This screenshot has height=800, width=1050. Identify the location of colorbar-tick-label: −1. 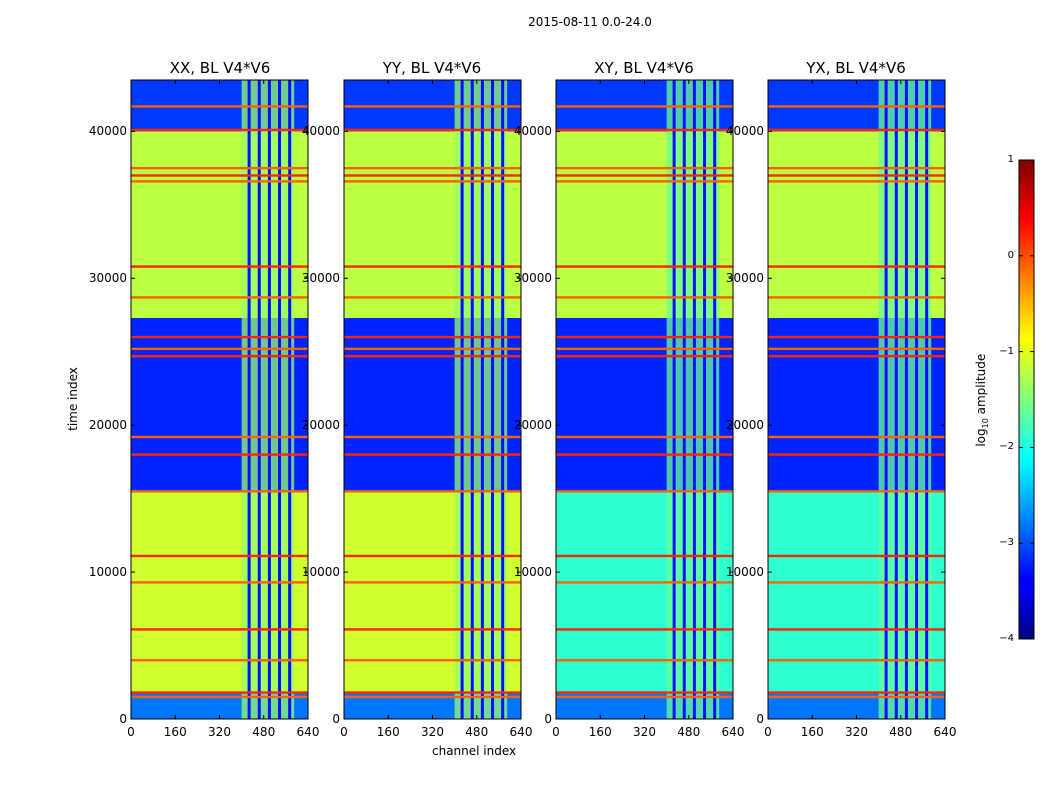
(1006, 351).